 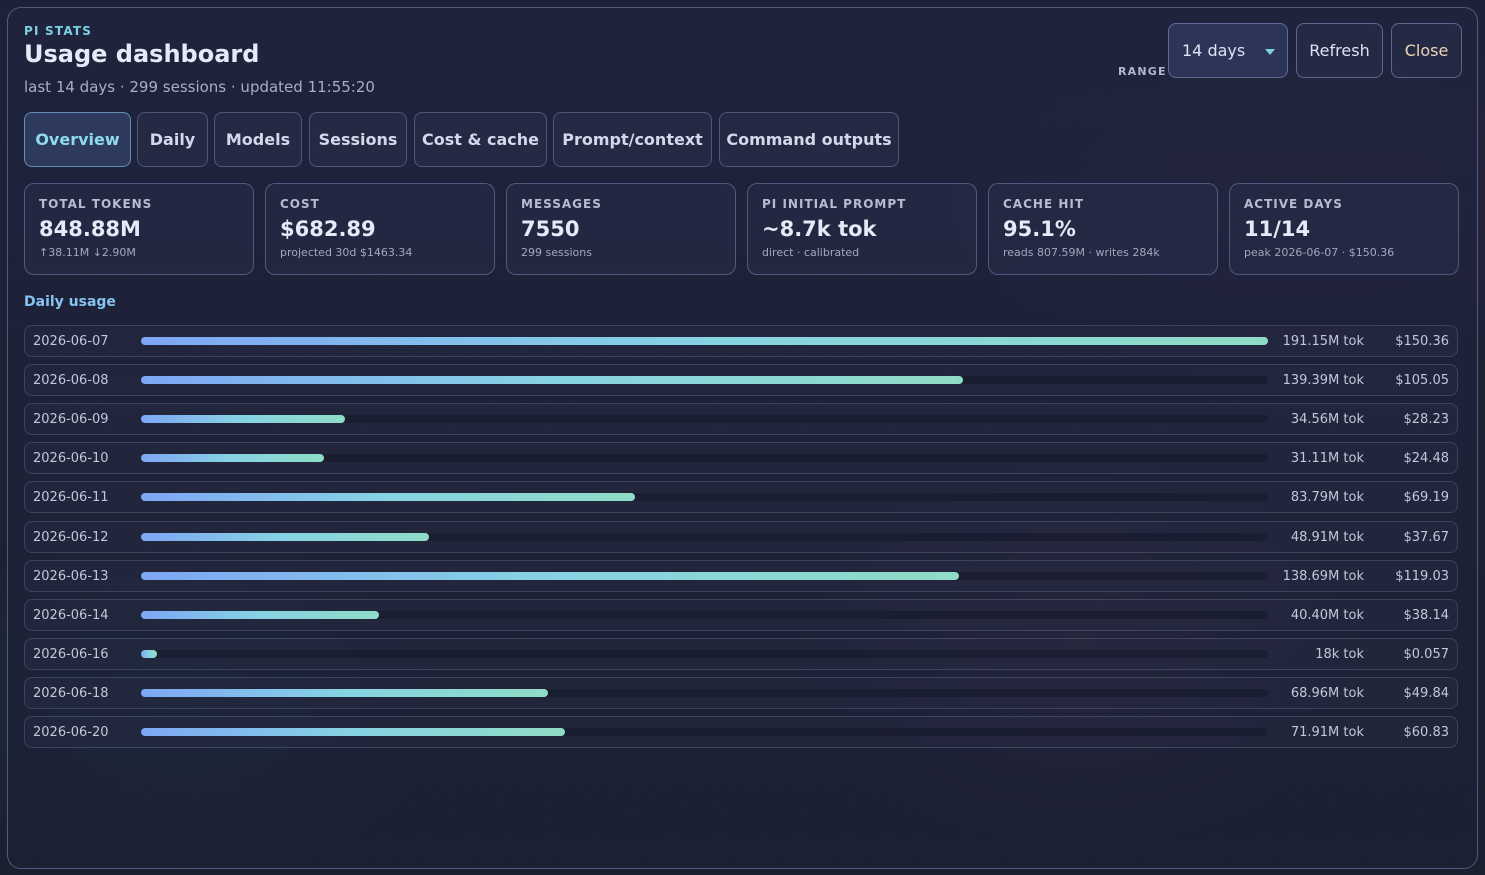 I want to click on row-date: 2026-06-10, so click(x=71, y=458).